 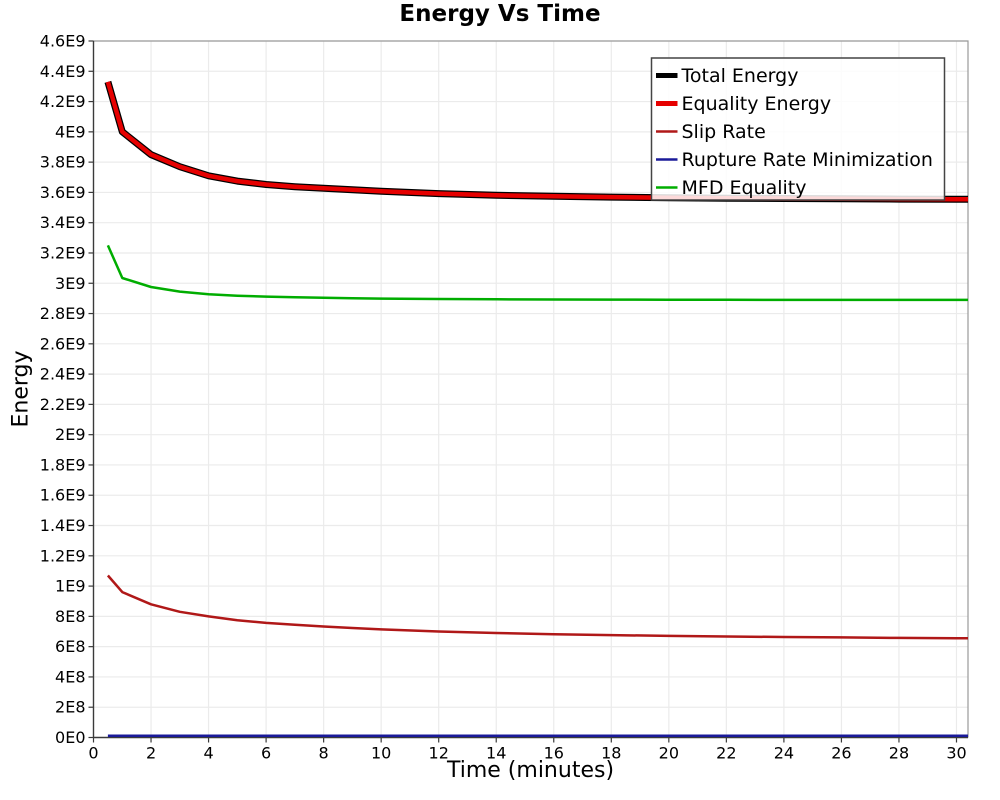 I want to click on y-tick-label: 3.6E9, so click(x=63, y=192).